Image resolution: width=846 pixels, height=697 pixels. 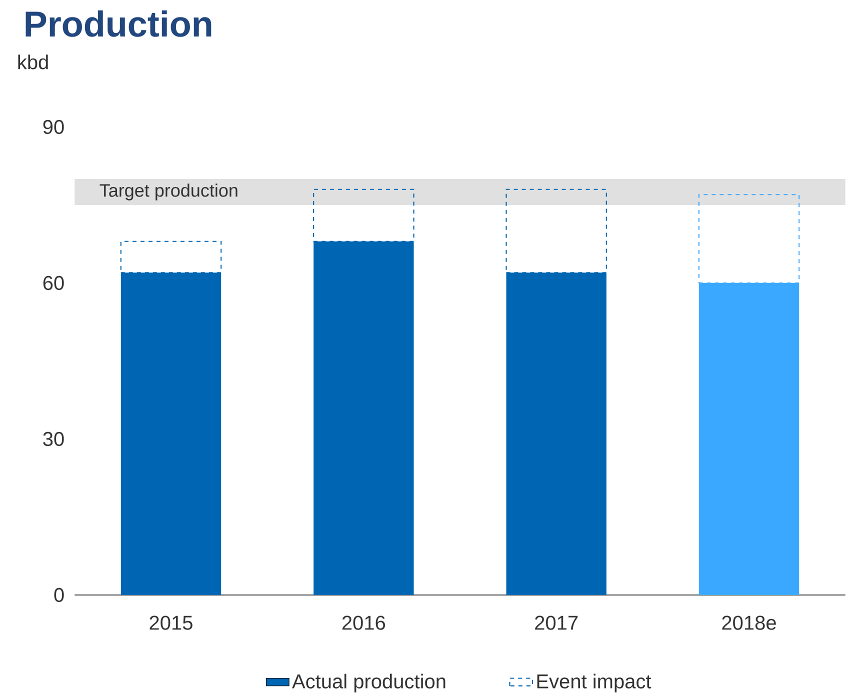 I want to click on chart-title: Production, so click(x=119, y=23).